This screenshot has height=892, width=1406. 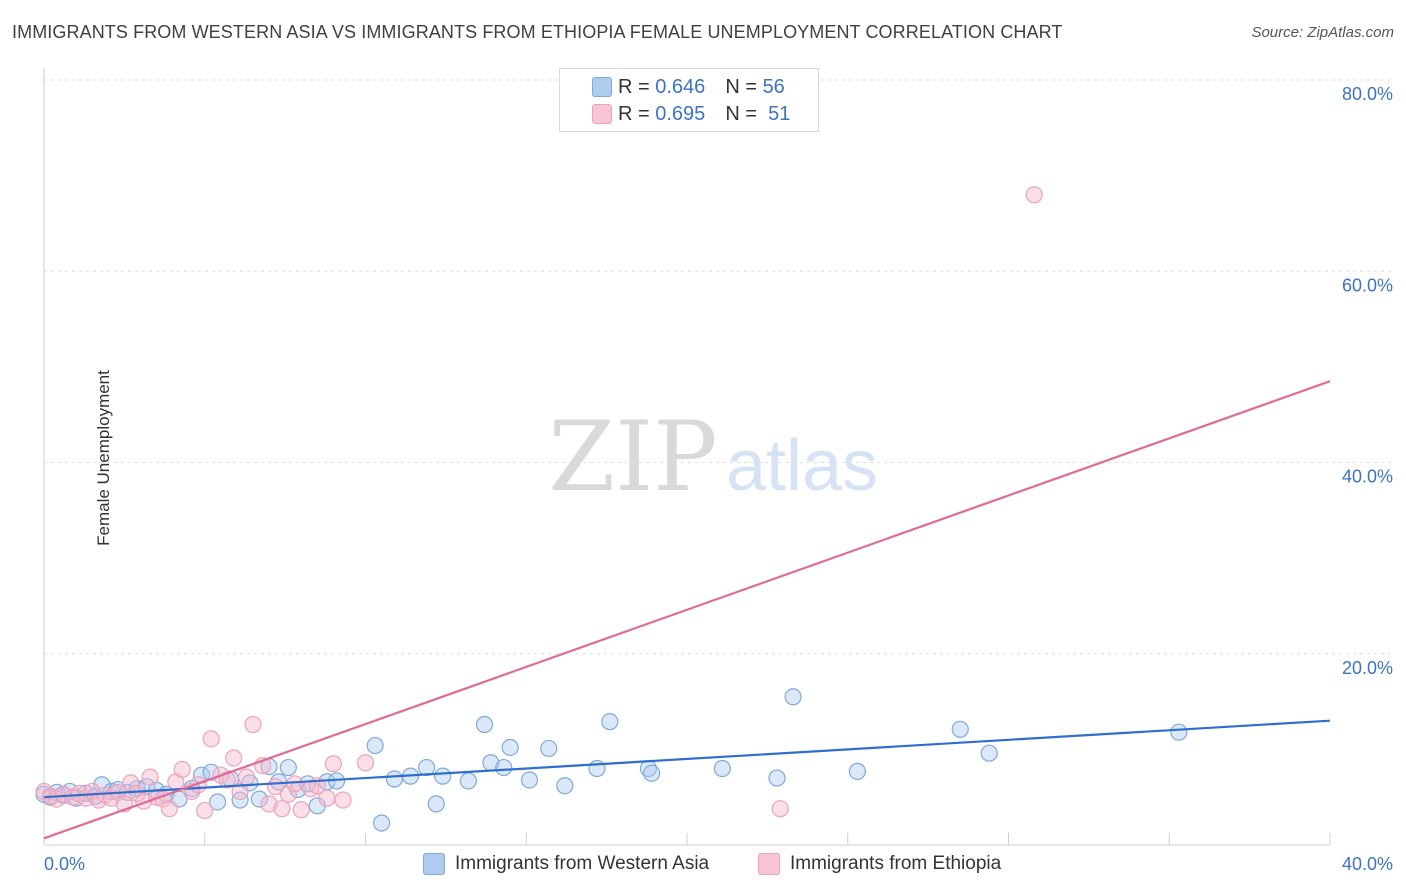 I want to click on legend-r-value-2: 0.695, so click(x=680, y=113).